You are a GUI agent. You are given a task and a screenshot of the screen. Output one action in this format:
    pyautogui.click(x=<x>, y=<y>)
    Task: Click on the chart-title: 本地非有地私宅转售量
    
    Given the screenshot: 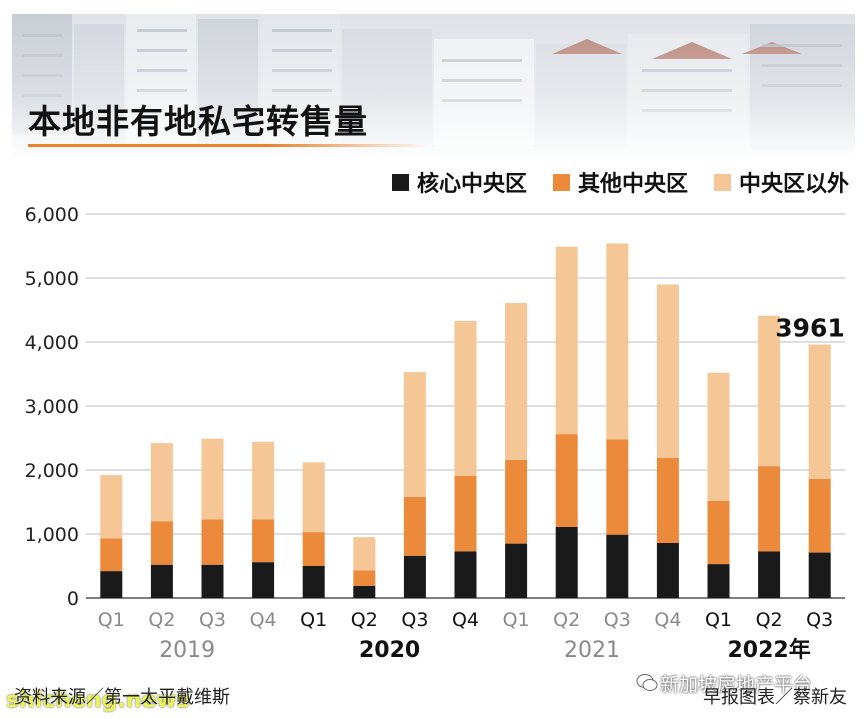 What is the action you would take?
    pyautogui.click(x=198, y=121)
    